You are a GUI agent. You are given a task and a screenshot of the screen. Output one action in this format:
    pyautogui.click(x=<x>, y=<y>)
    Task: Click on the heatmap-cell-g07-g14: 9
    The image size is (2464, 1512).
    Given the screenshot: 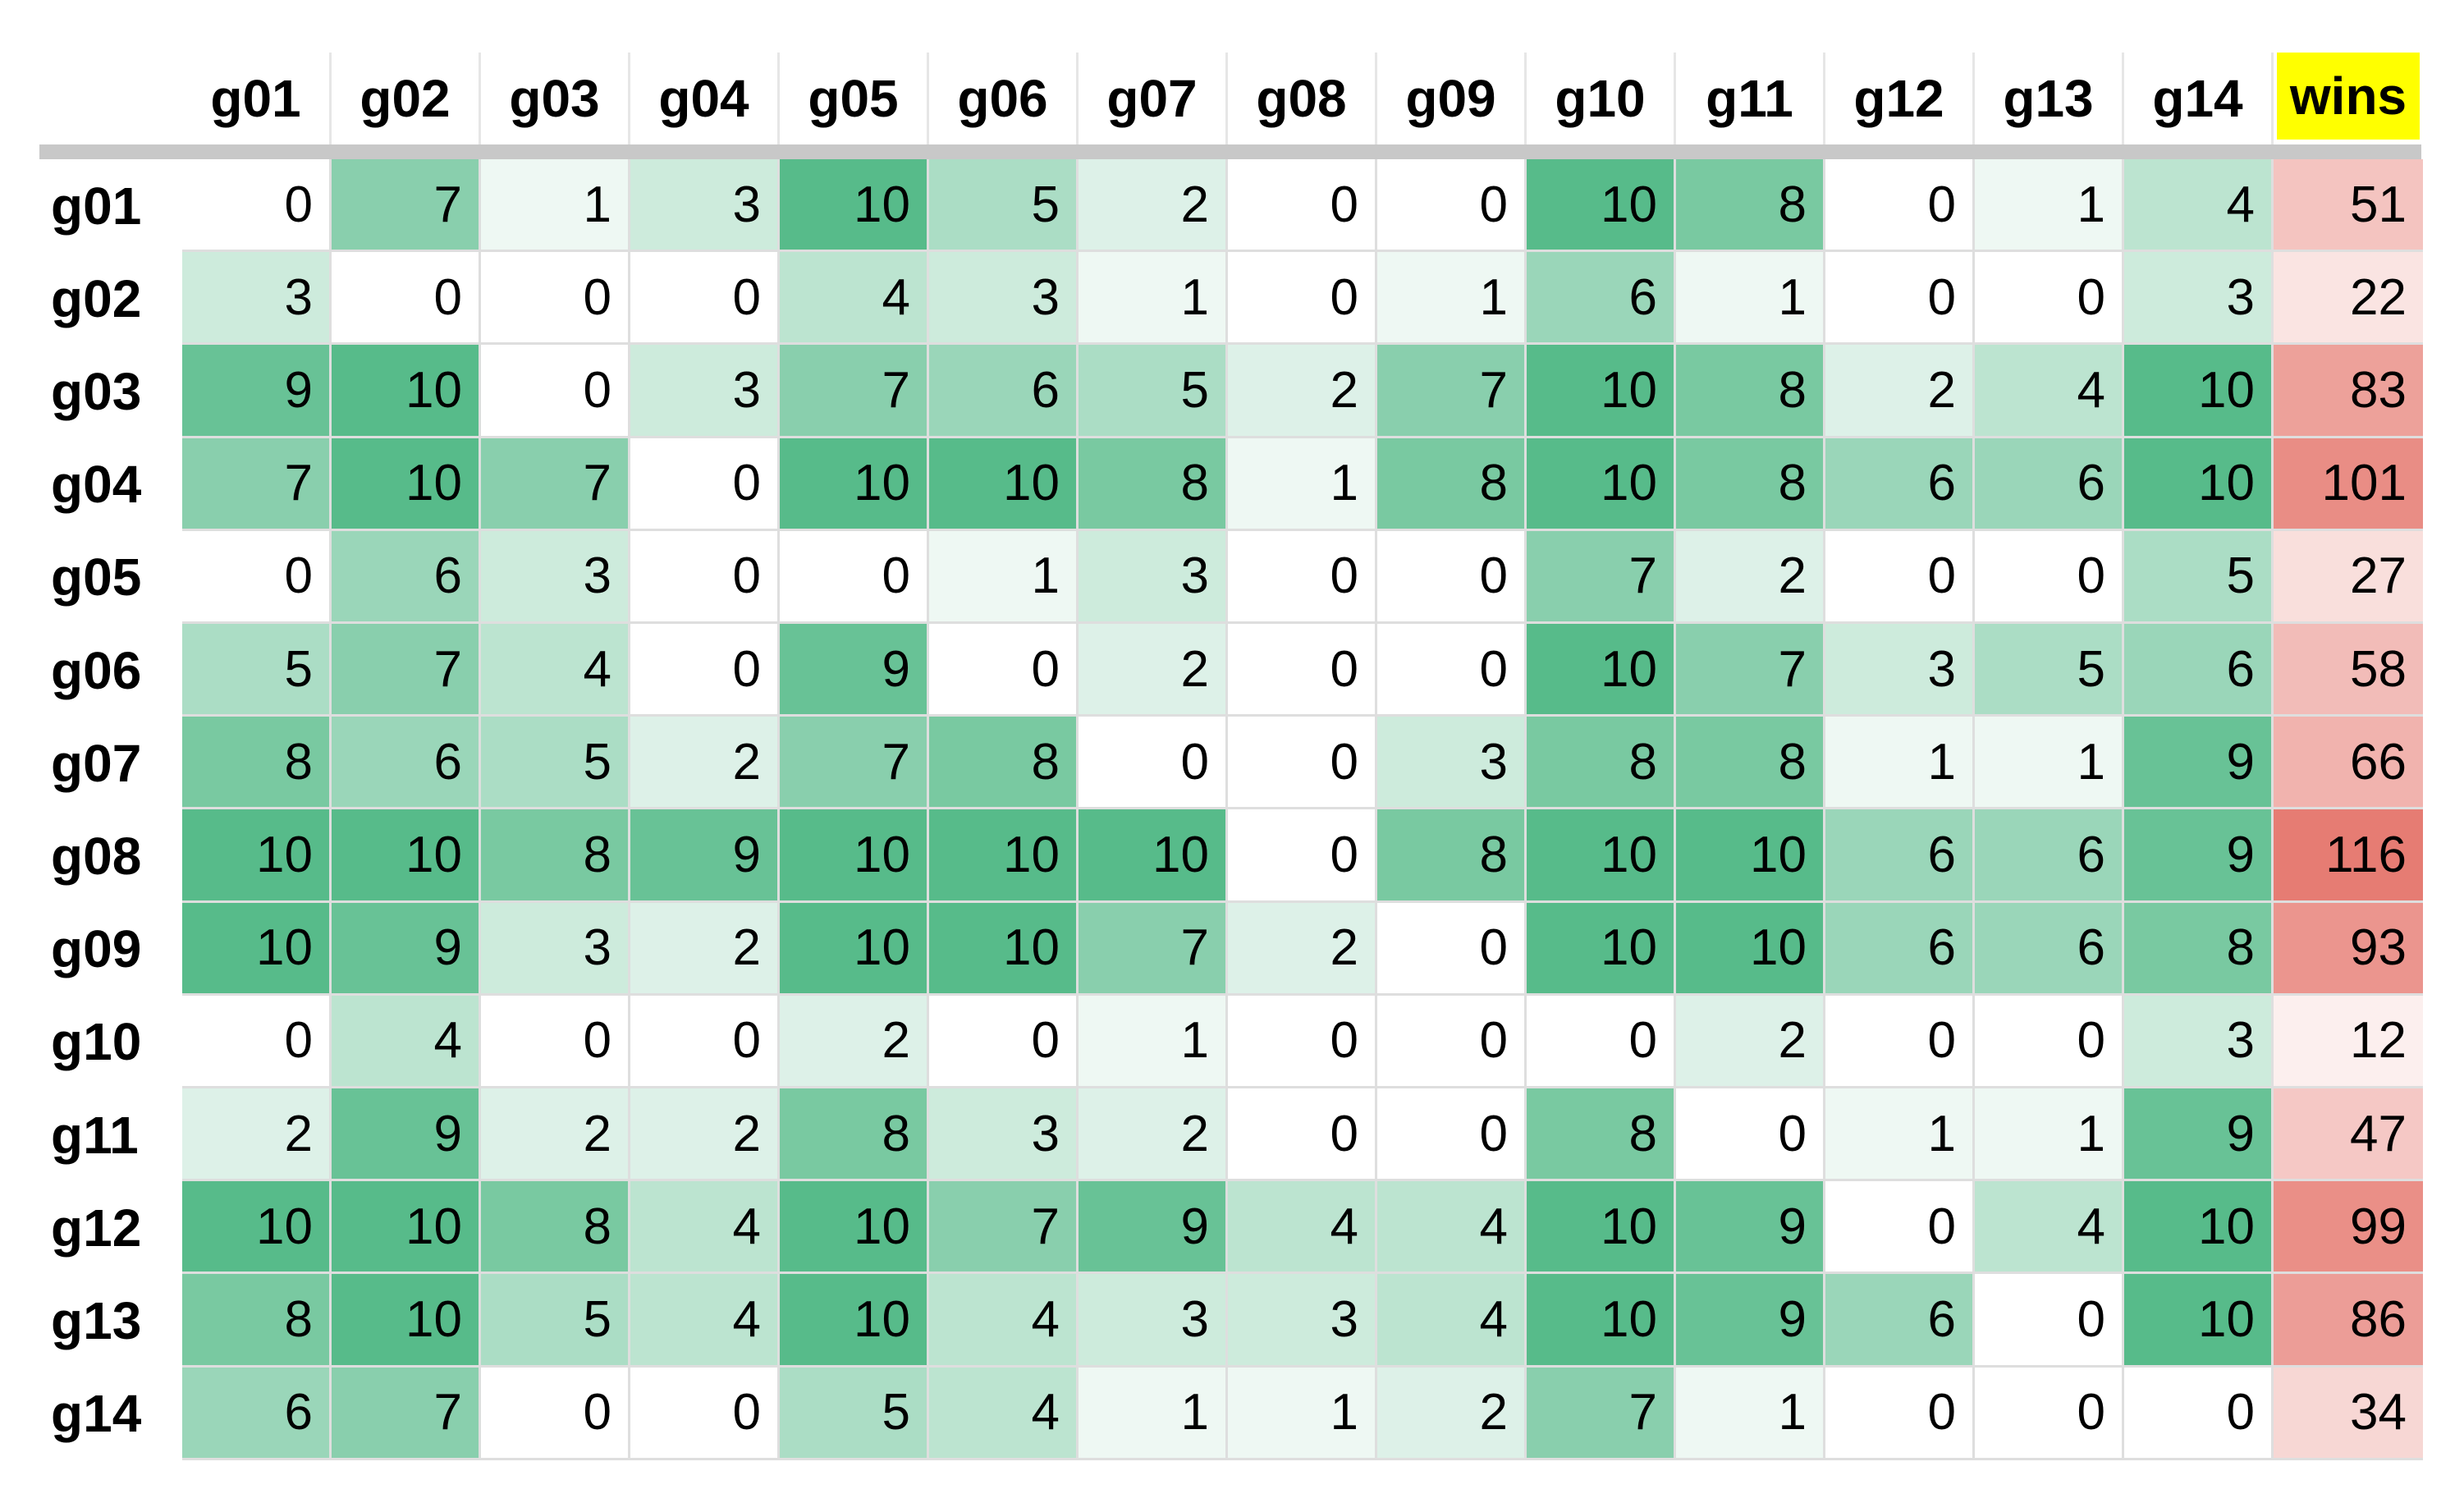 What is the action you would take?
    pyautogui.click(x=2199, y=763)
    